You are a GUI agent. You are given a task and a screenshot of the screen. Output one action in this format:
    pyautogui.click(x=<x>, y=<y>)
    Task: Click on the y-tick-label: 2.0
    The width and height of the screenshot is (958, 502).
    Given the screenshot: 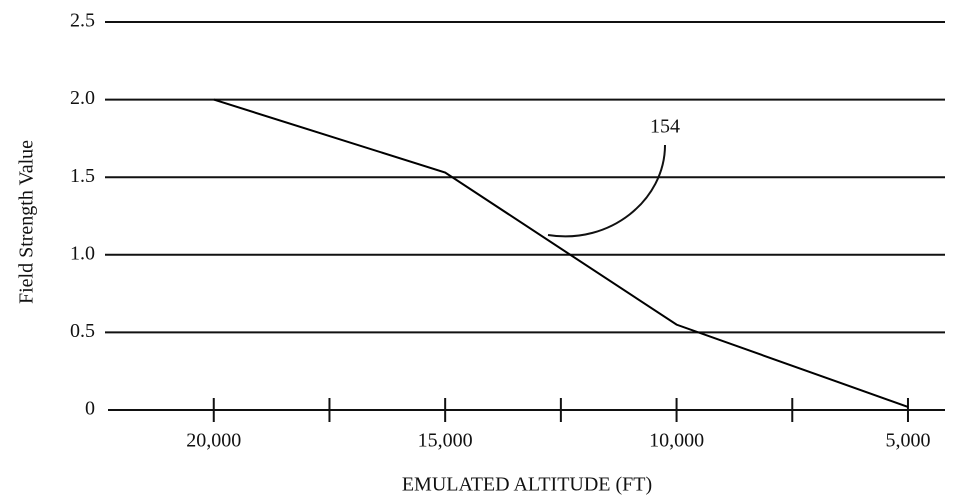 What is the action you would take?
    pyautogui.click(x=82, y=98)
    